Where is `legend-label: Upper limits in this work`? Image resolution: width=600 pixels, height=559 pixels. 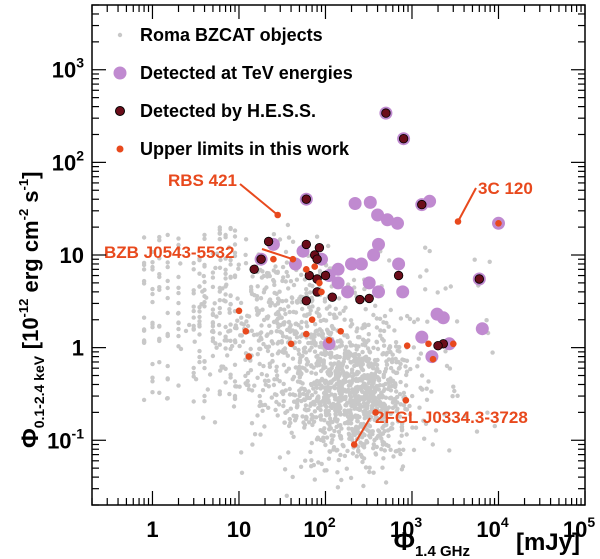 legend-label: Upper limits in this work is located at coordinates (245, 149).